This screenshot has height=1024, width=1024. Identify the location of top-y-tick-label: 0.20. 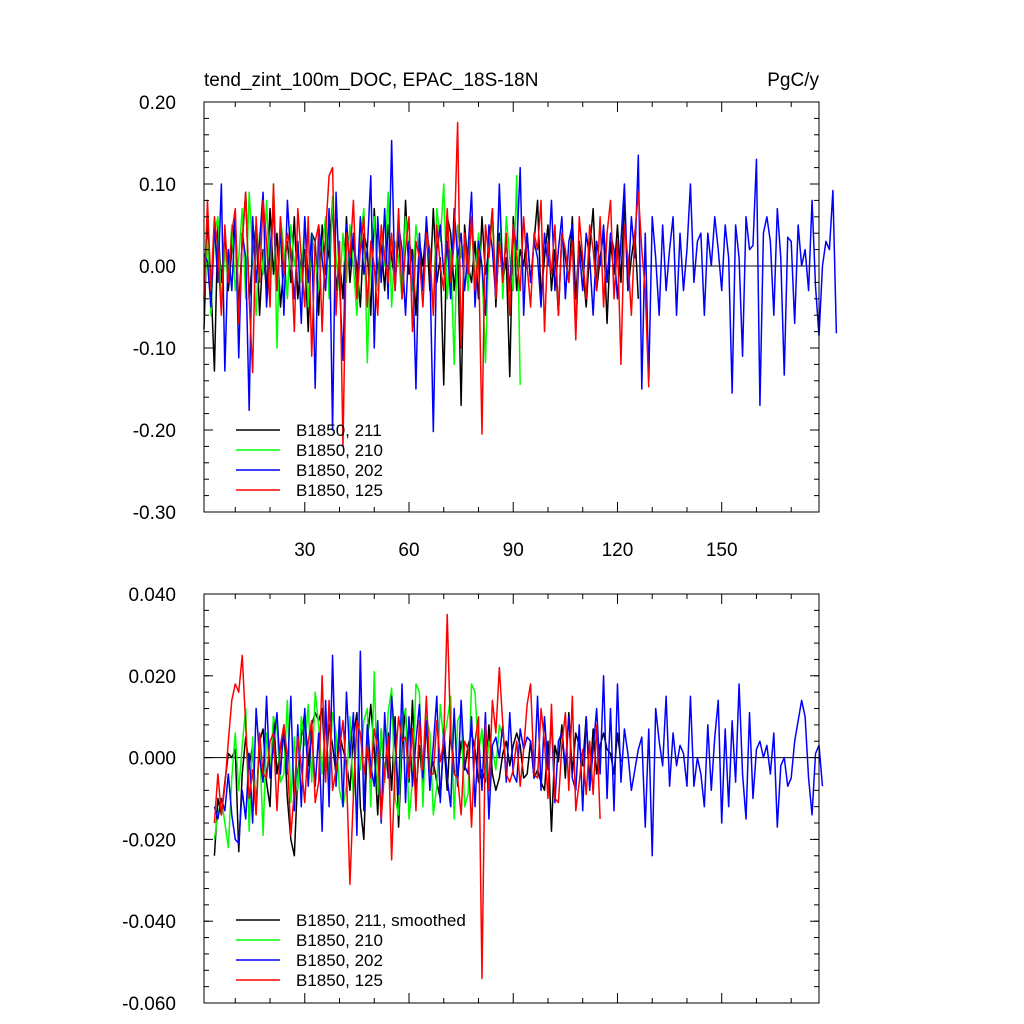
(157, 103).